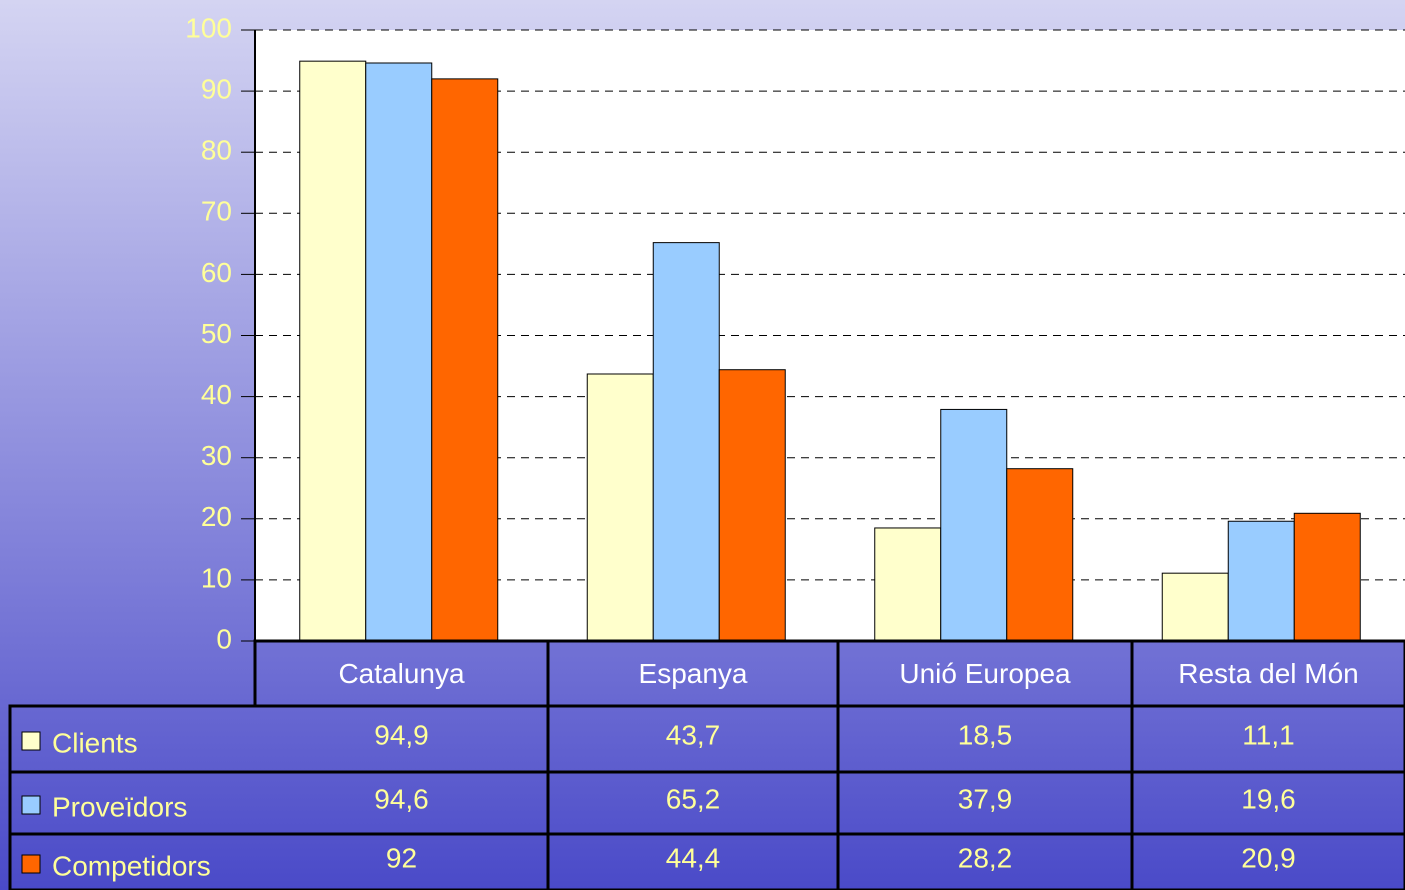 Image resolution: width=1405 pixels, height=890 pixels. I want to click on data-label: 65,2, so click(693, 798).